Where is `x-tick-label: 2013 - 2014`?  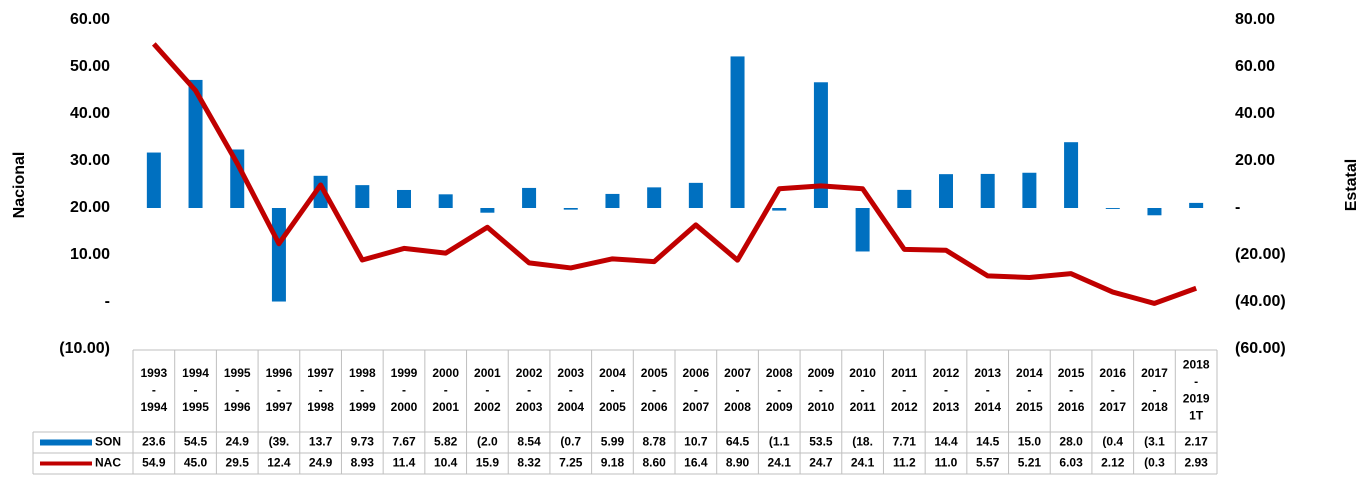 x-tick-label: 2013 - 2014 is located at coordinates (987, 390).